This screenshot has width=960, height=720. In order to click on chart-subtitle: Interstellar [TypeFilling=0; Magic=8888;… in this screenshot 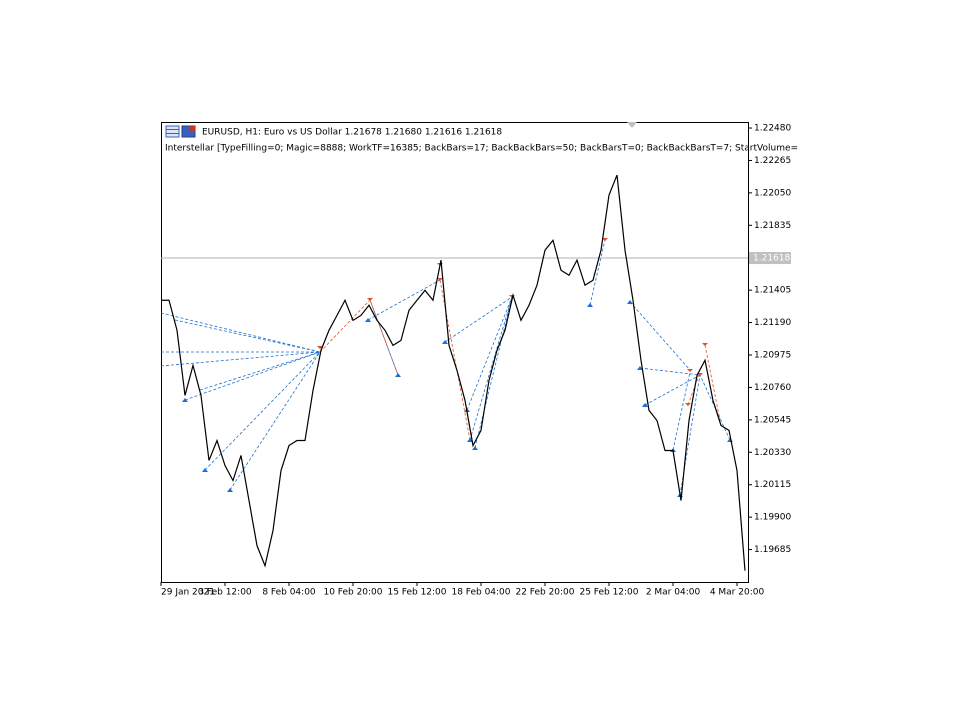, I will do `click(481, 149)`.